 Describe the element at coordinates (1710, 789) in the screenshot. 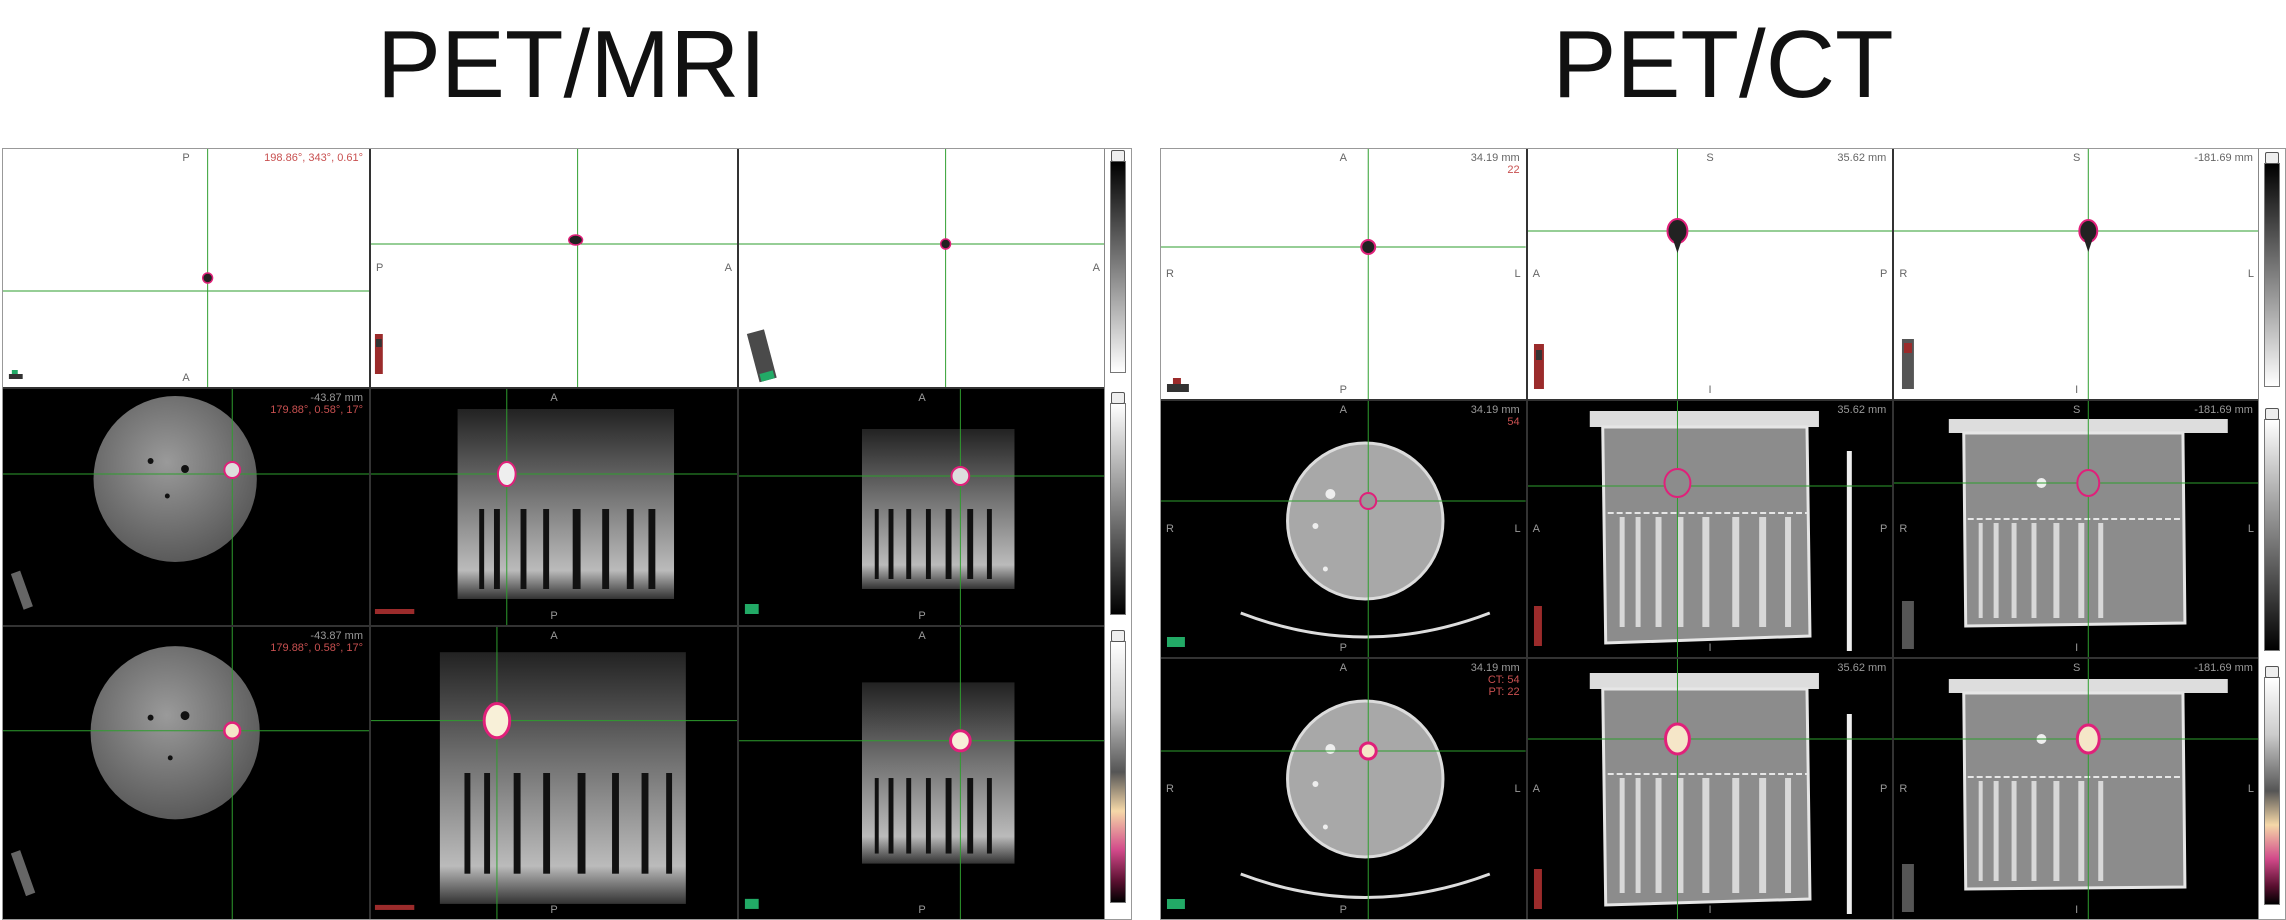

I see `fused-ct-viewport-r3c2: A P I 35.62 mm` at that location.